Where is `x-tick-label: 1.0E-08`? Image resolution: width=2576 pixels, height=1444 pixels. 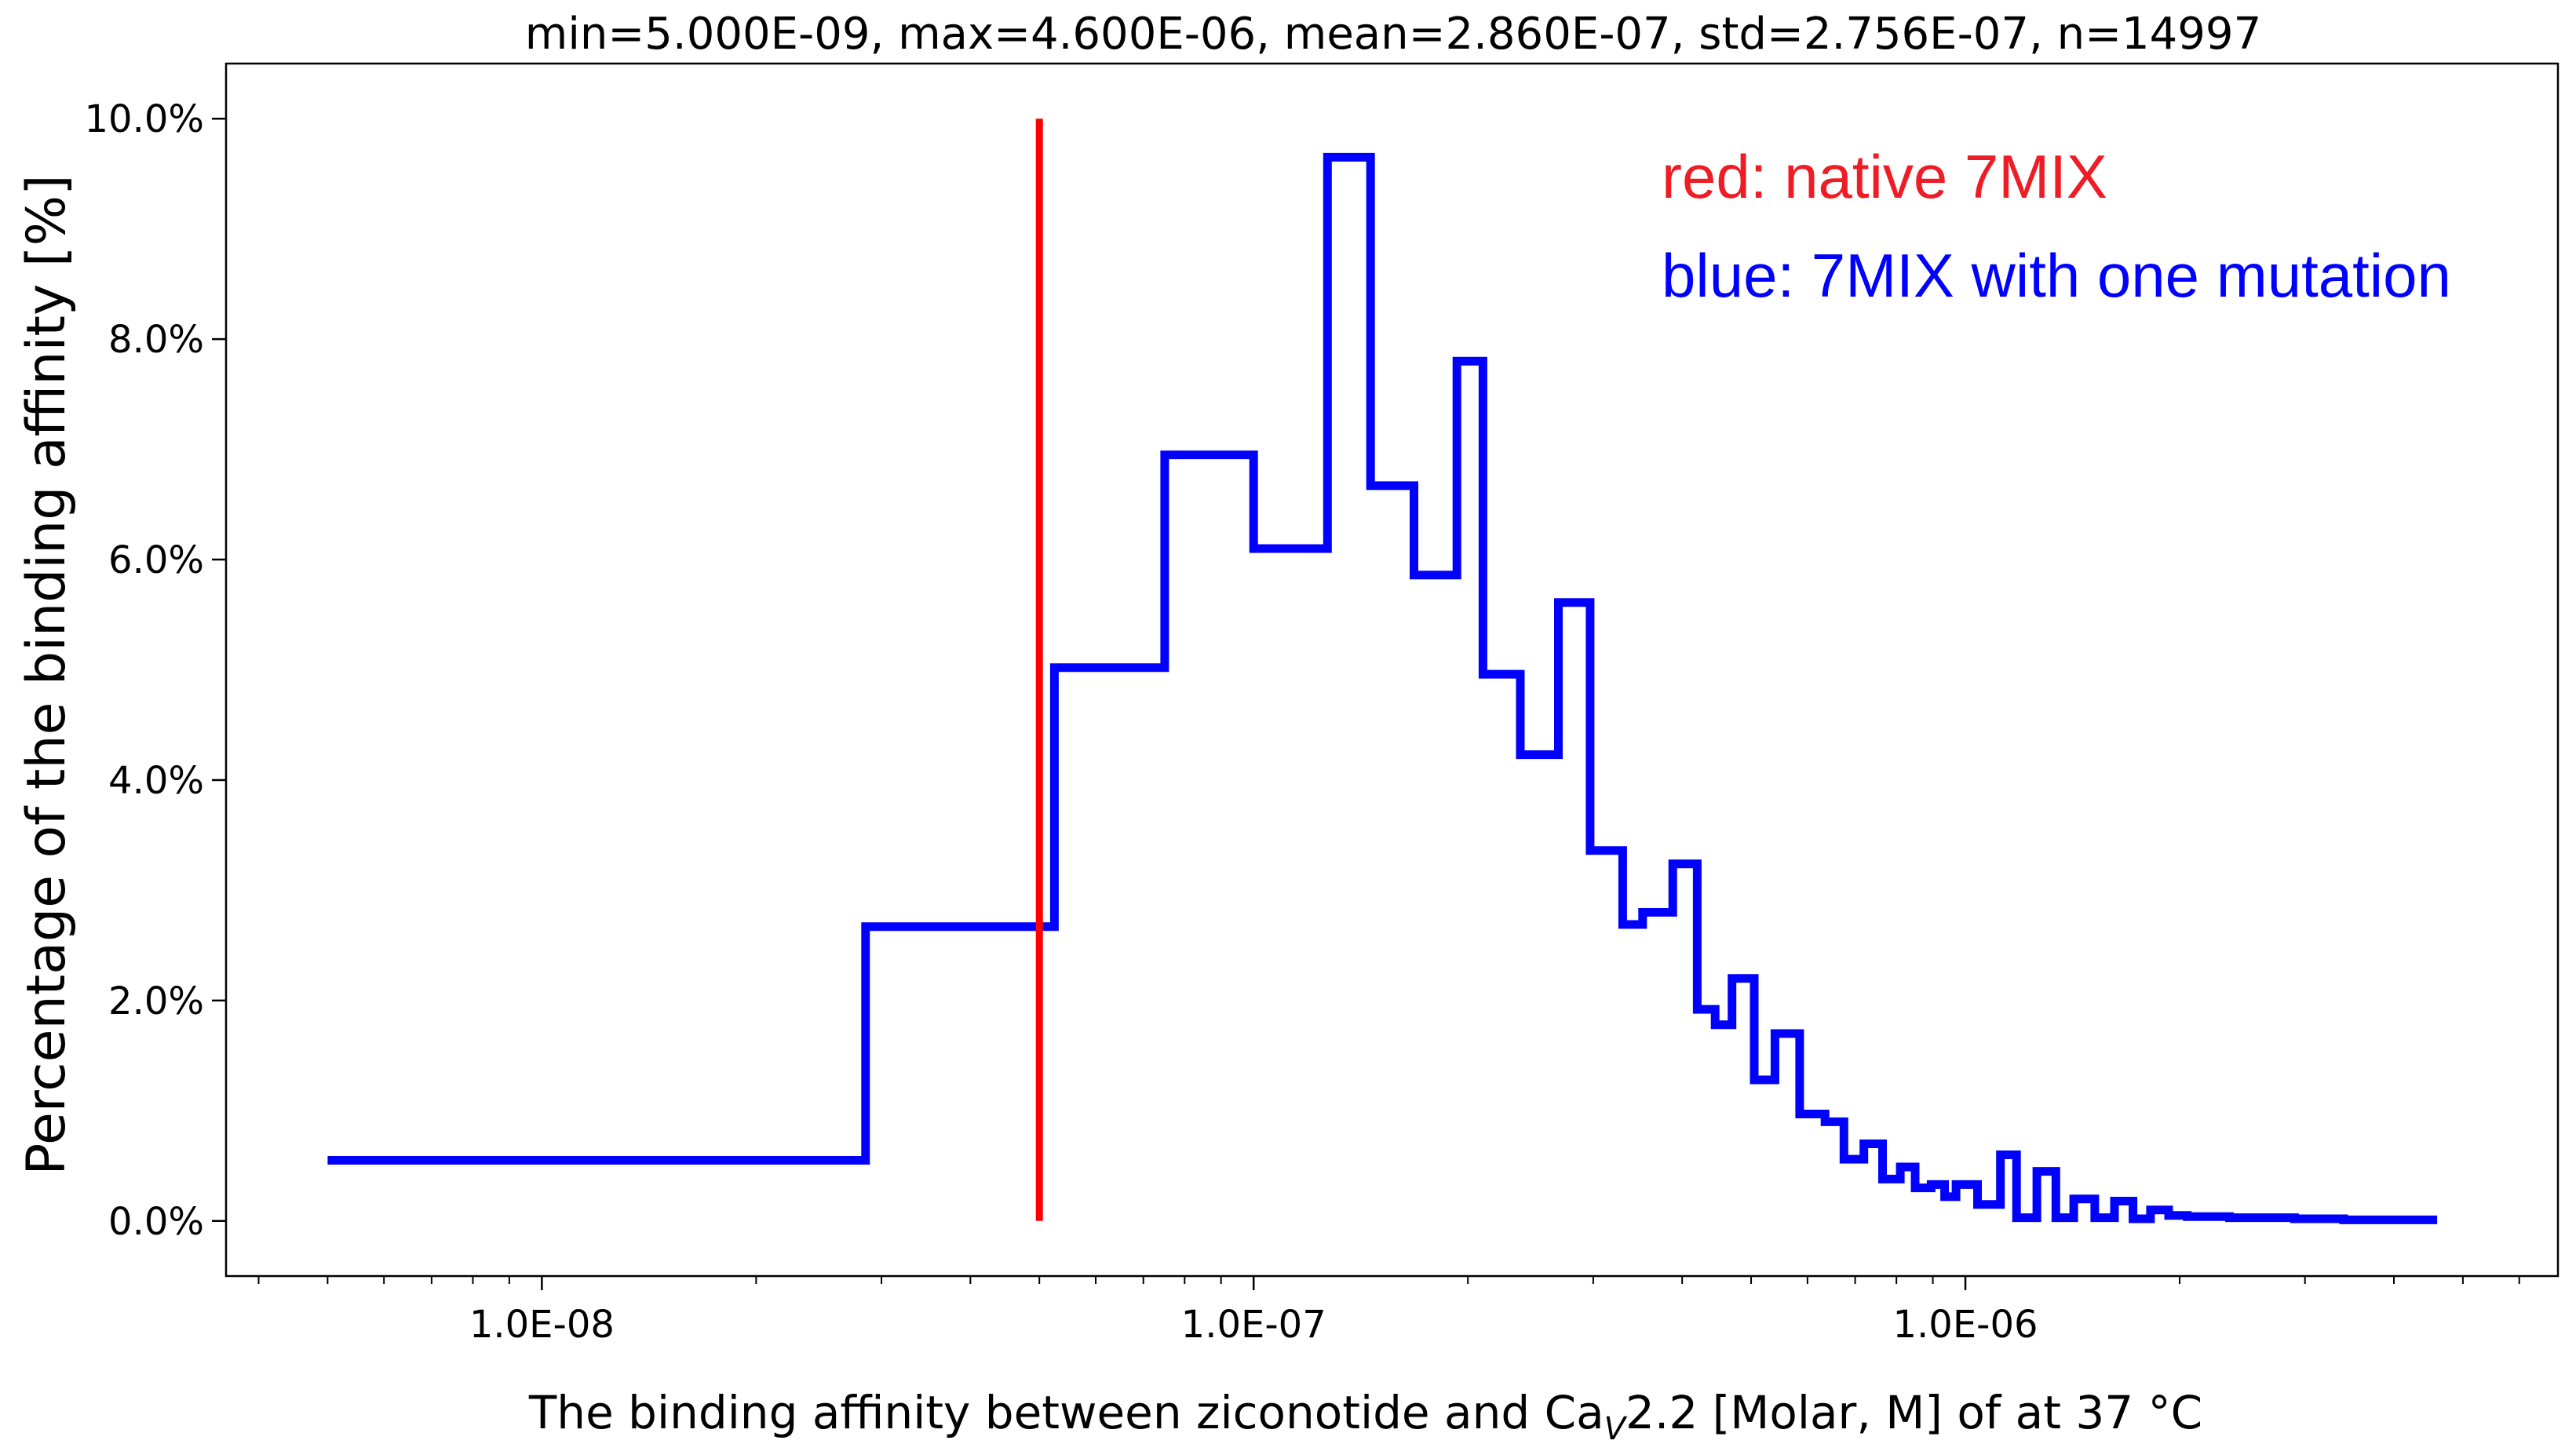 x-tick-label: 1.0E-08 is located at coordinates (542, 1325).